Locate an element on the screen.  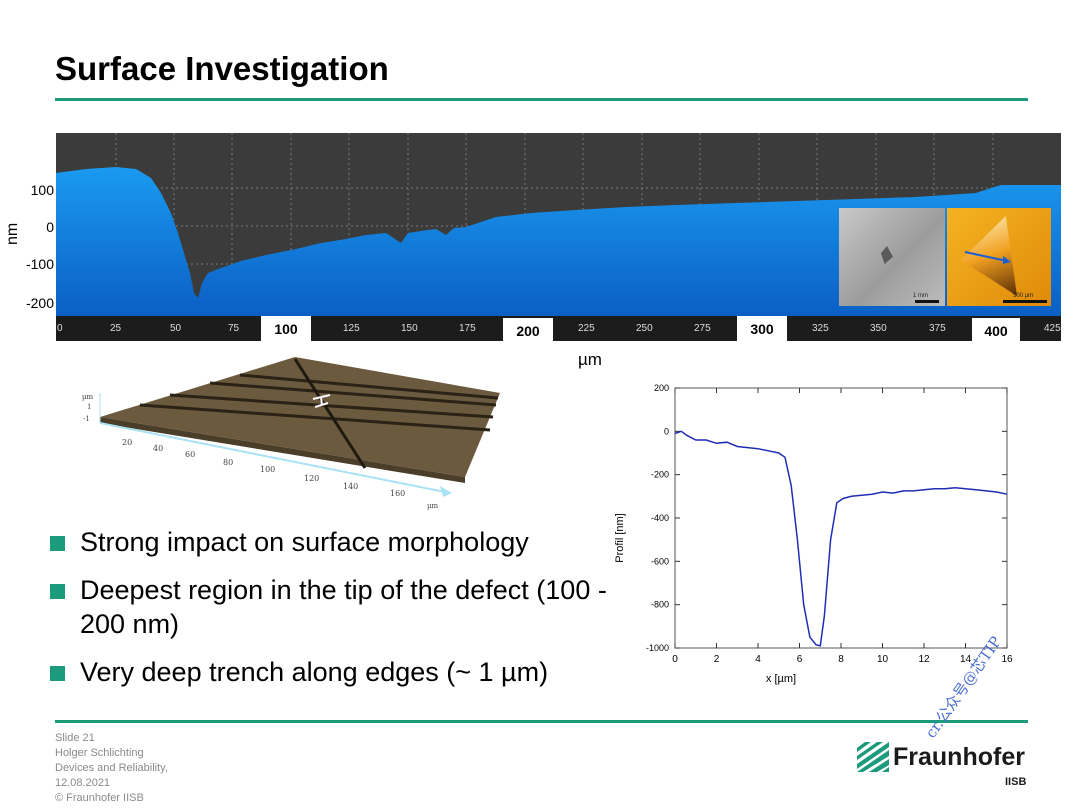
surface-3d-plot: µm 1 -1 20 40 60 80 100 120 140 160 µm is located at coordinates (291, 433).